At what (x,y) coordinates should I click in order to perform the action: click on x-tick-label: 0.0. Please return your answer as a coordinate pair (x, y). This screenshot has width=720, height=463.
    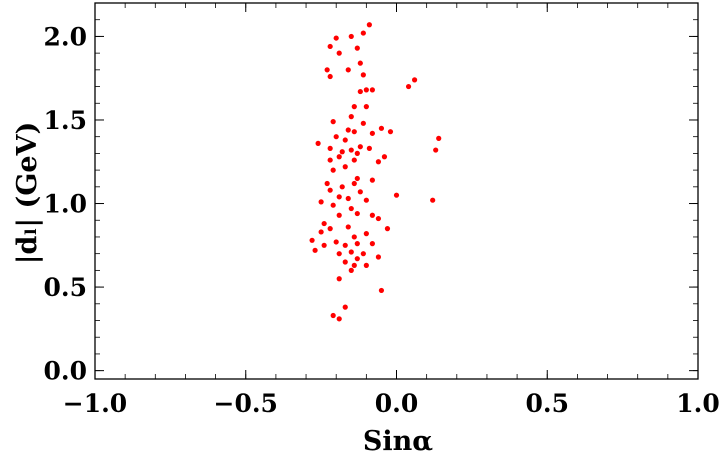
    Looking at the image, I should click on (397, 403).